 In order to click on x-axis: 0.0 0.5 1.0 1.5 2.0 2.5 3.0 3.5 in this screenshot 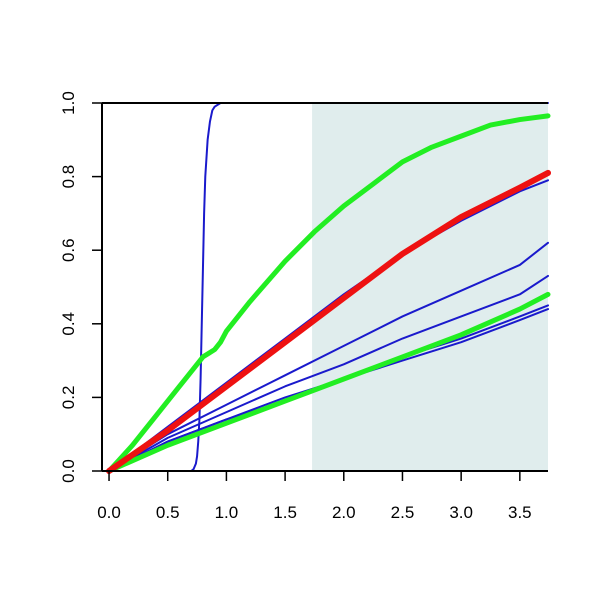, I will do `click(314, 496)`.